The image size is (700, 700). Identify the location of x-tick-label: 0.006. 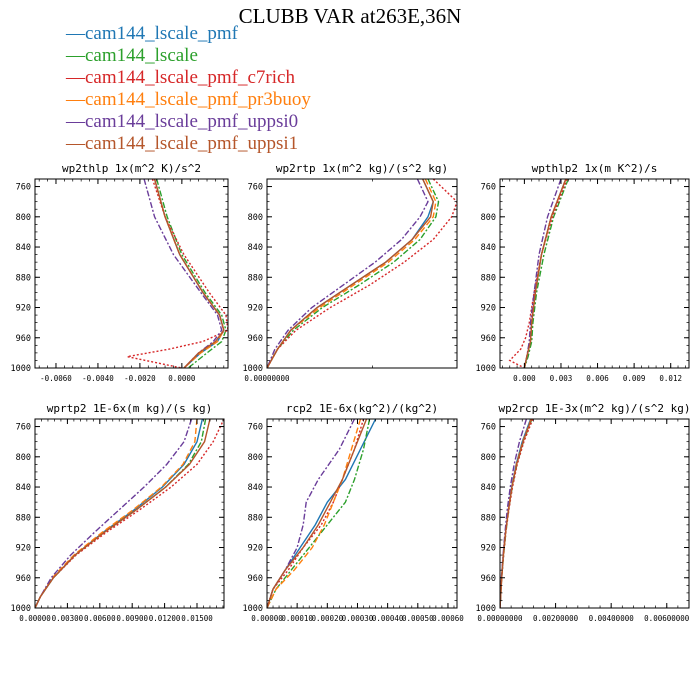
(597, 378).